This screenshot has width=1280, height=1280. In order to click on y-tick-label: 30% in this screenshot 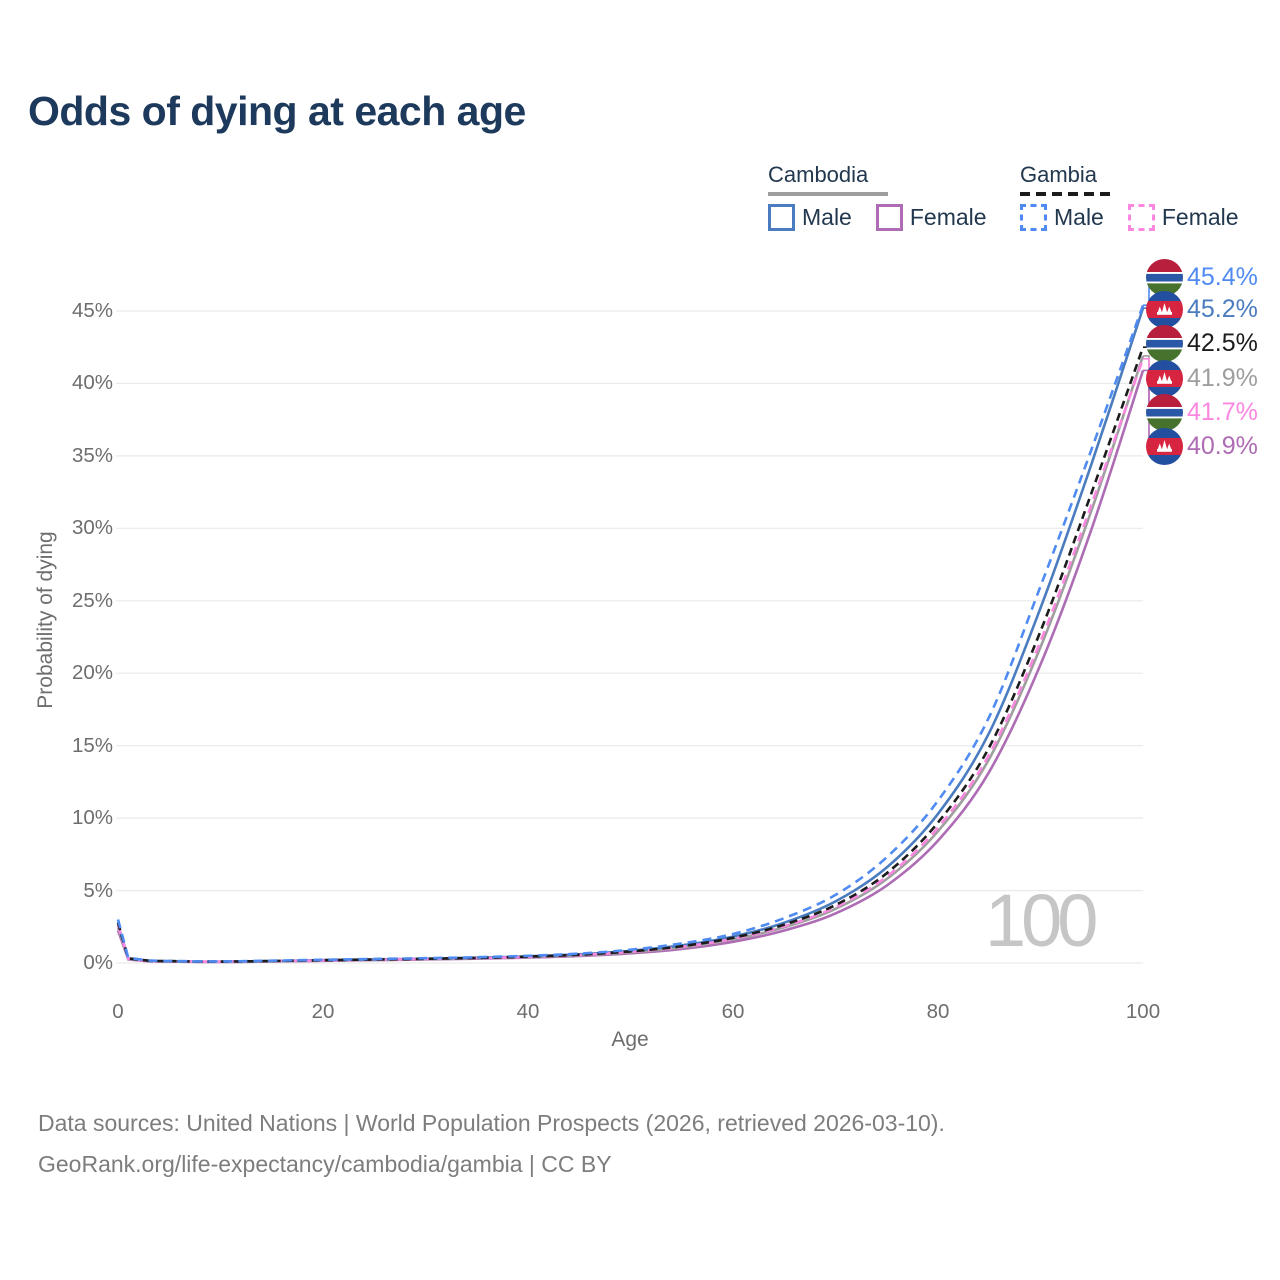, I will do `click(92, 528)`.